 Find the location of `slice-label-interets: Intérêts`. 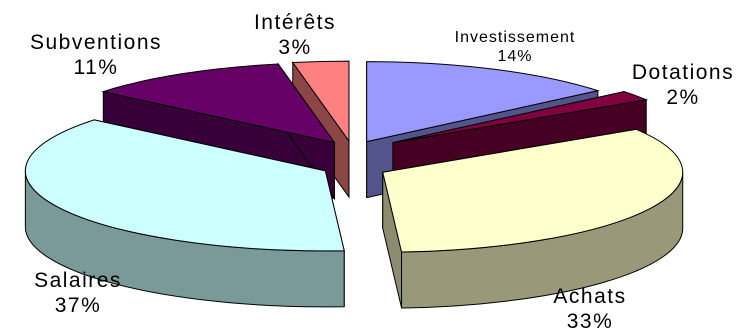

slice-label-interets: Intérêts is located at coordinates (295, 22).